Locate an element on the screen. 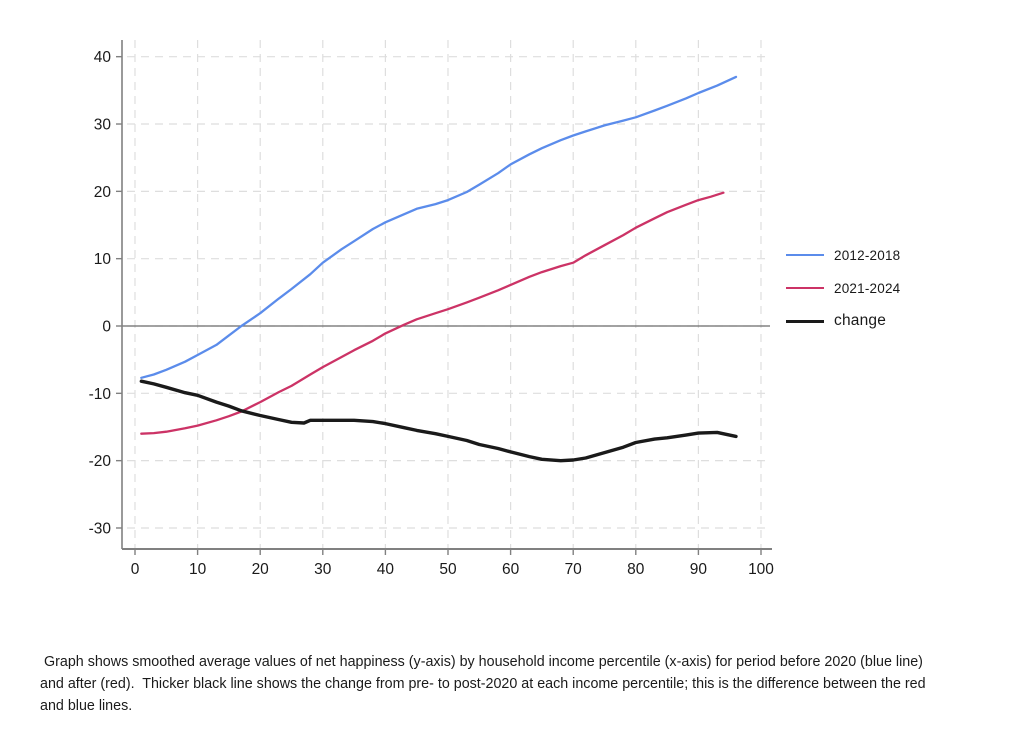 The image size is (1024, 741). chart-legend: 2012-2018 2021-2024 change is located at coordinates (843, 288).